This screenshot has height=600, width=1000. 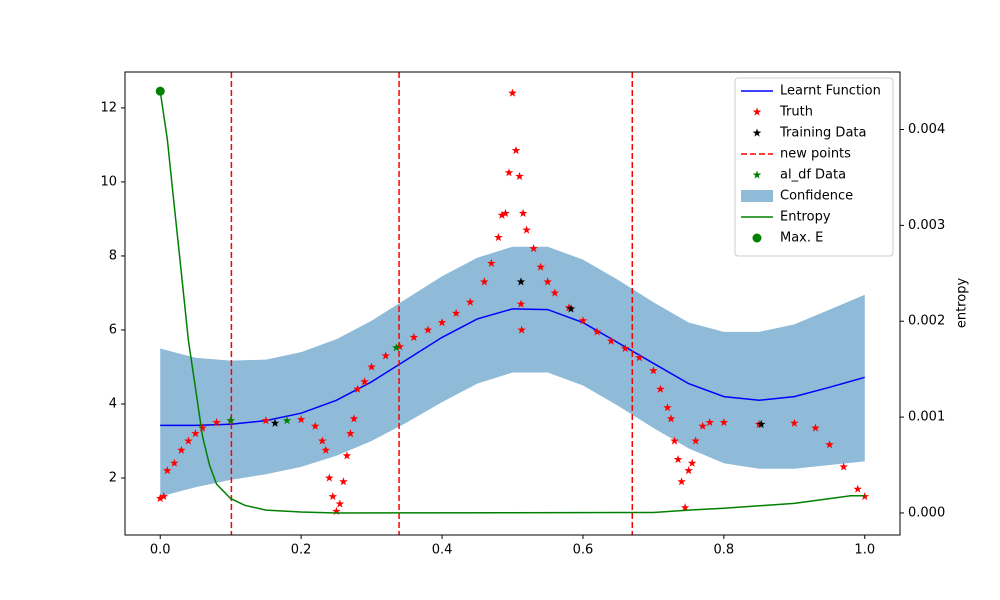 I want to click on legend-label: Max. E, so click(x=801, y=238).